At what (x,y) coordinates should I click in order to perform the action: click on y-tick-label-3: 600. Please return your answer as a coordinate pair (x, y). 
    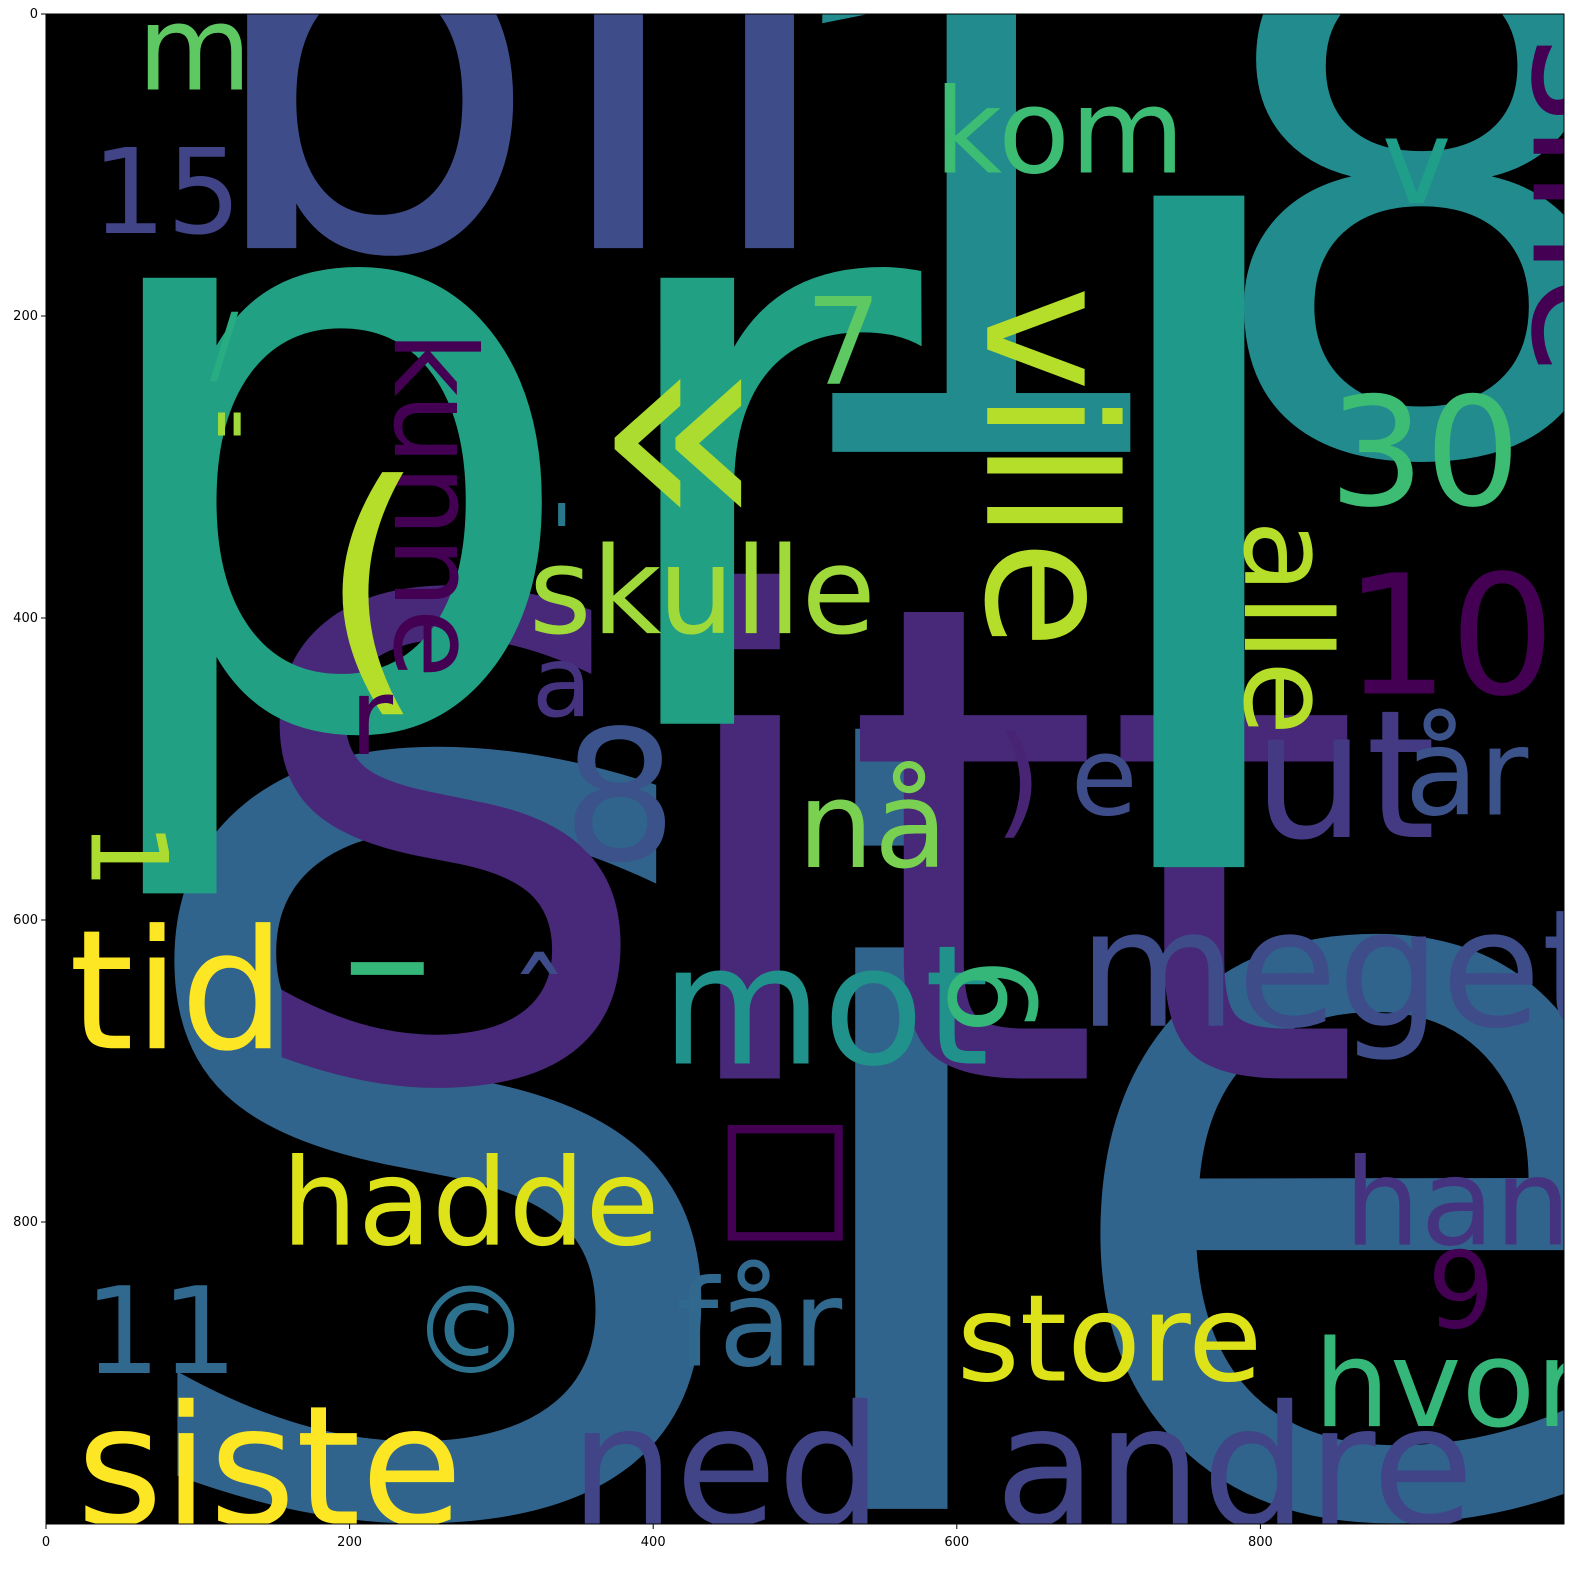
    Looking at the image, I should click on (25, 920).